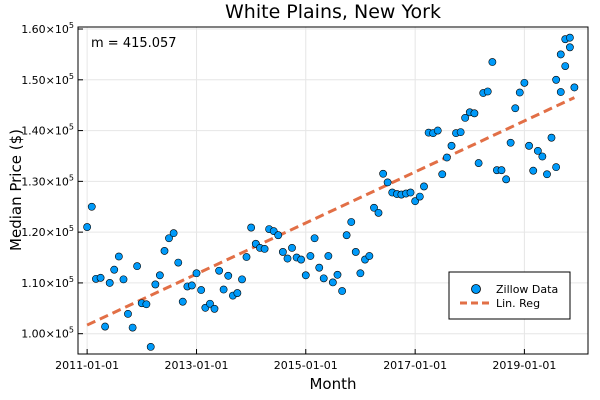  What do you see at coordinates (415, 365) in the screenshot?
I see `x-tick-label: 2017-01-01` at bounding box center [415, 365].